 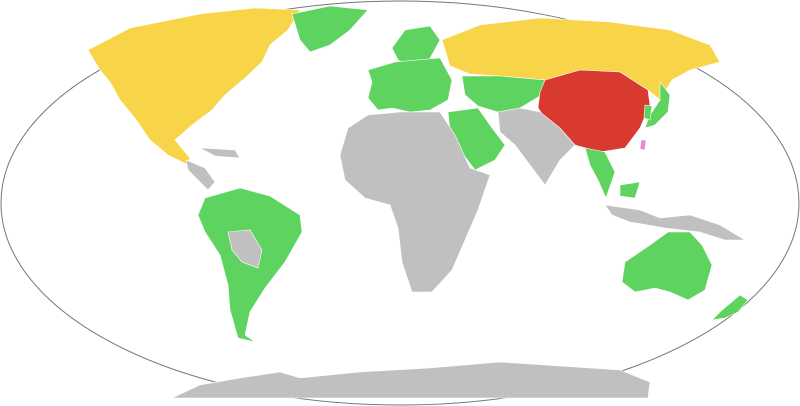 What do you see at coordinates (657, 105) in the screenshot?
I see `japan` at bounding box center [657, 105].